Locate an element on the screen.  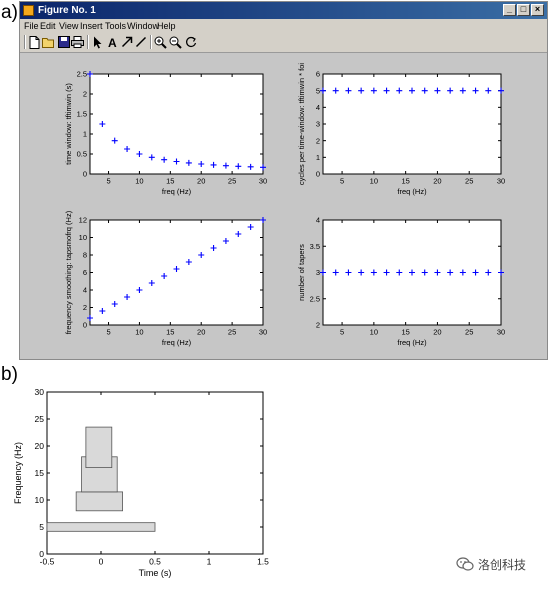
panel-label-a: a) is located at coordinates (9, 12).